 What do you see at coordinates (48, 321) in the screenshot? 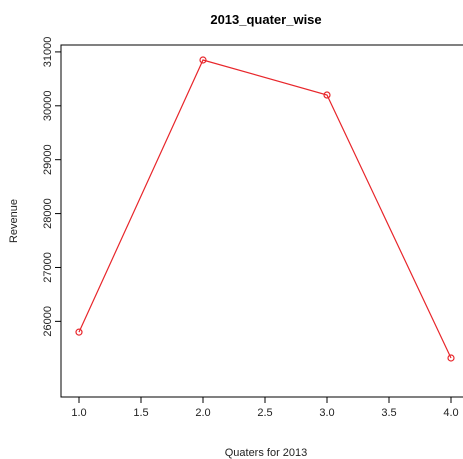
I see `y-tick-label: 26000` at bounding box center [48, 321].